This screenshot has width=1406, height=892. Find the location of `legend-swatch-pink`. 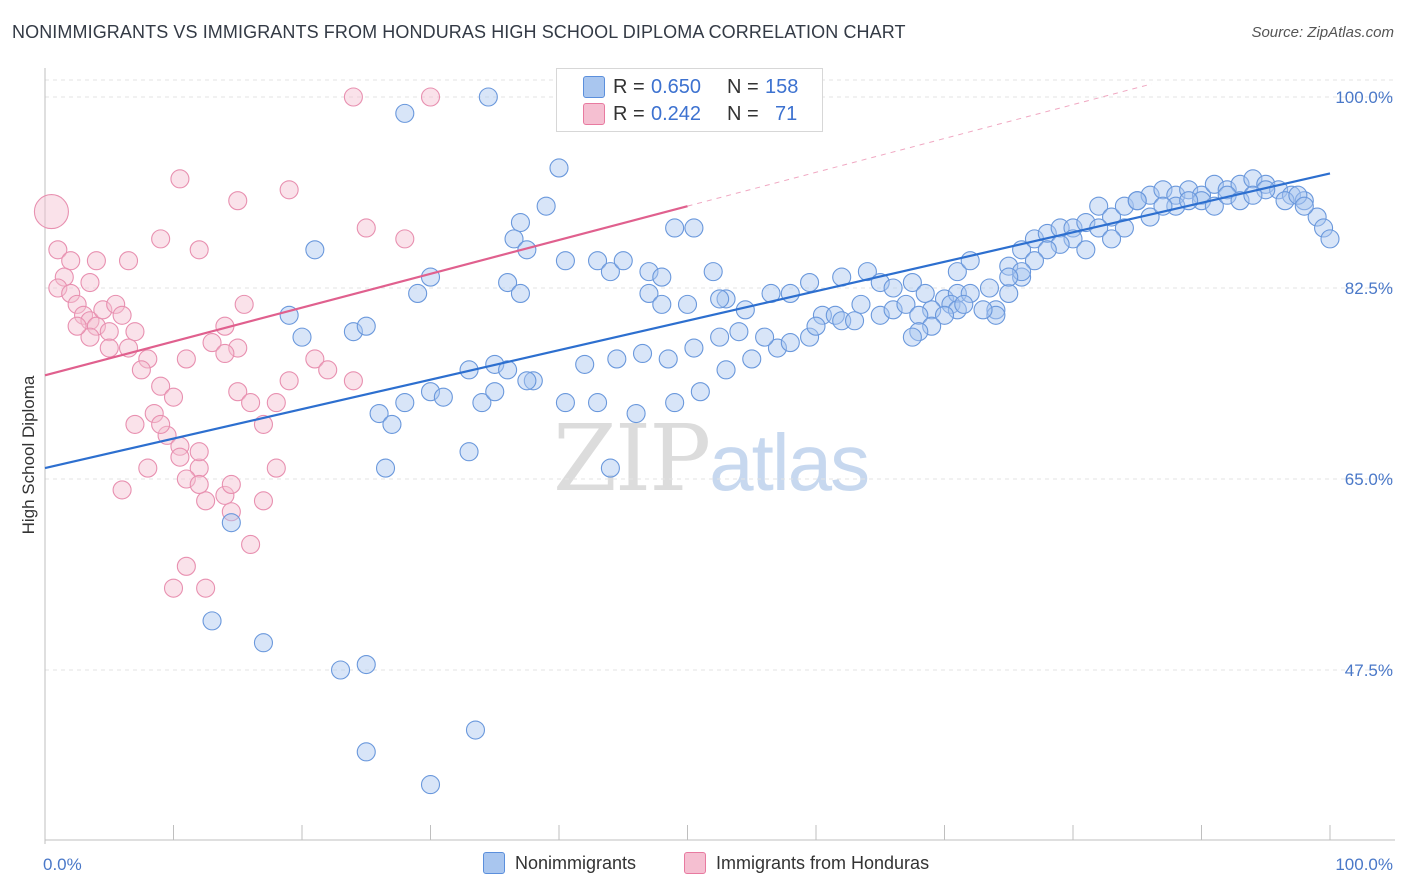

legend-swatch-pink is located at coordinates (594, 114).